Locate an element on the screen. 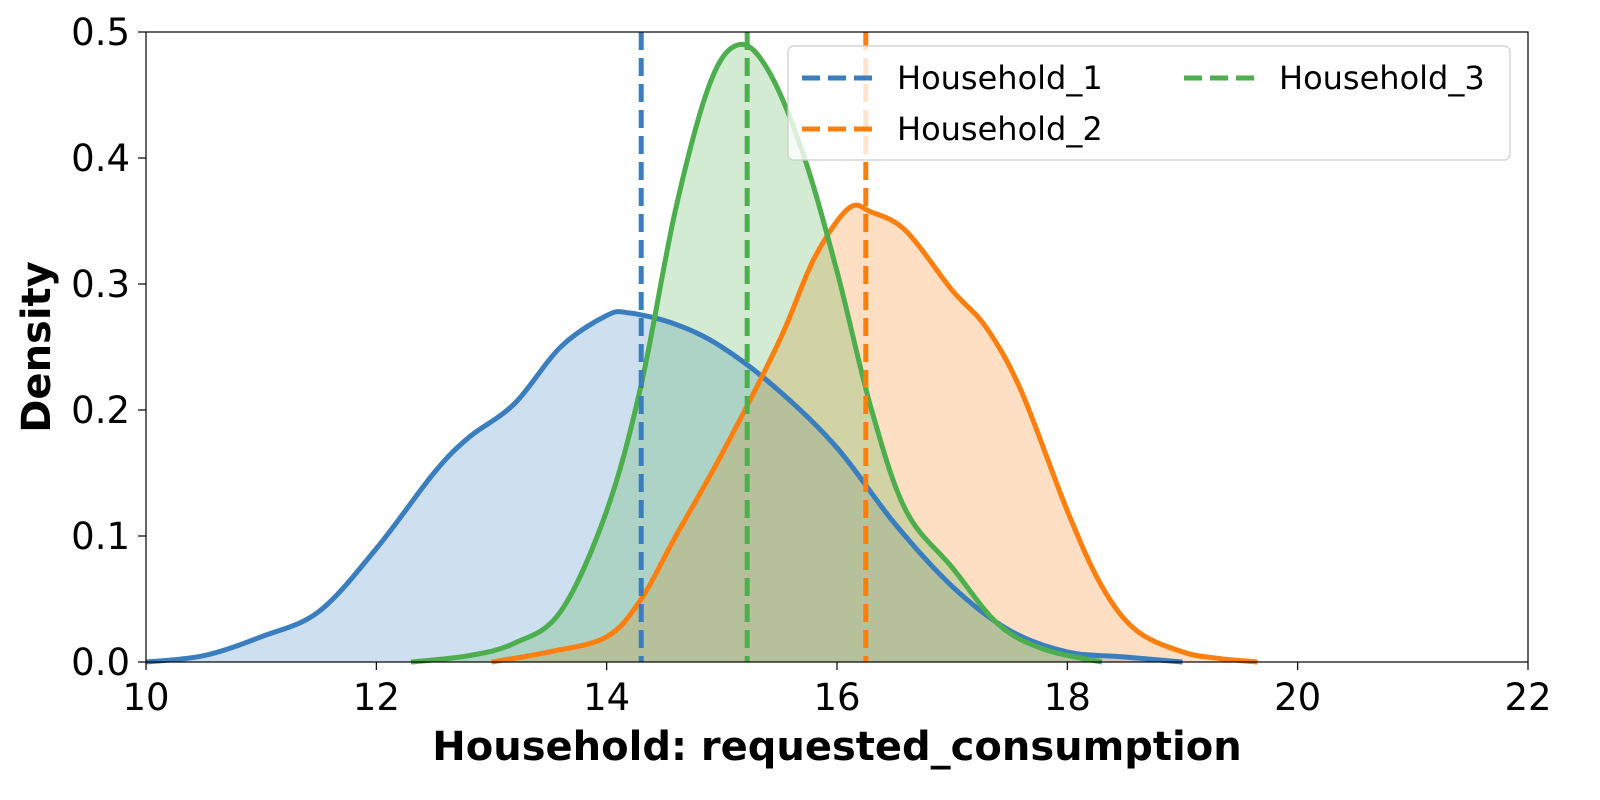 This screenshot has height=800, width=1600. legend: Household_1 Household_2 Household_3 is located at coordinates (1149, 103).